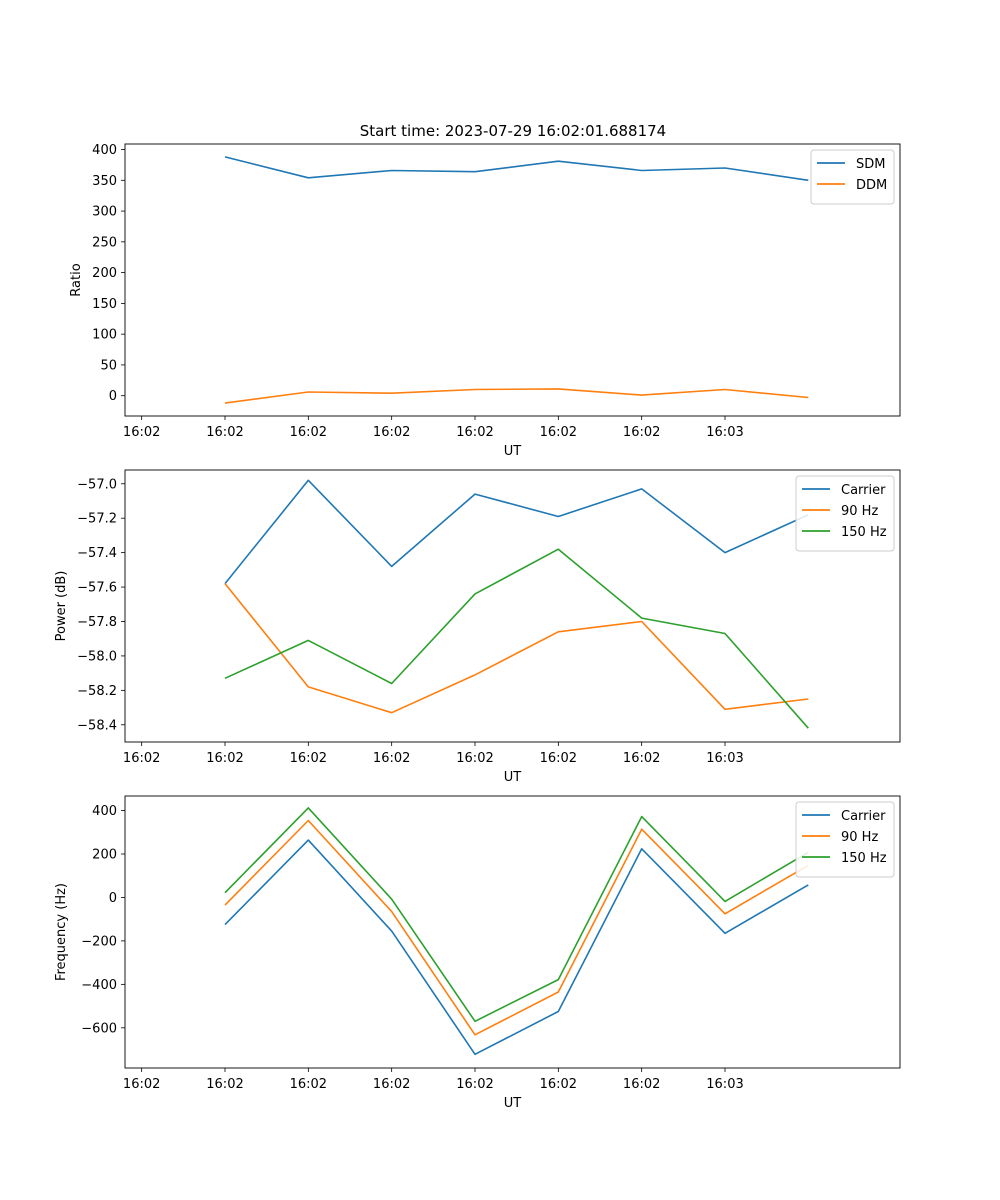 The width and height of the screenshot is (1000, 1200). What do you see at coordinates (104, 212) in the screenshot?
I see `y-tick-label: 300` at bounding box center [104, 212].